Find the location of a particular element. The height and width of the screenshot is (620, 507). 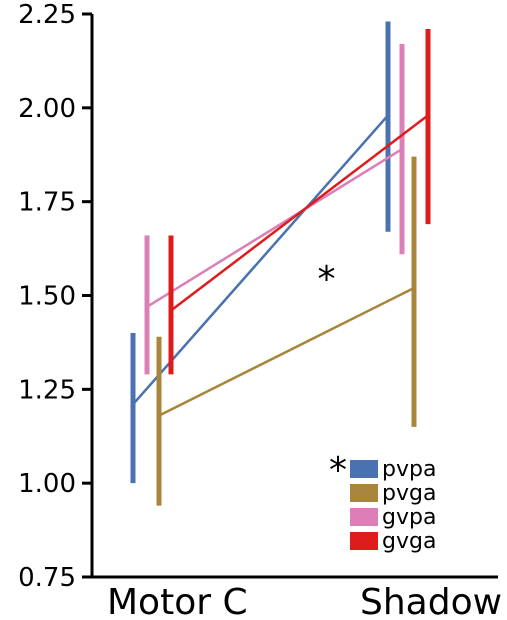

legend-label: pvga is located at coordinates (409, 493).